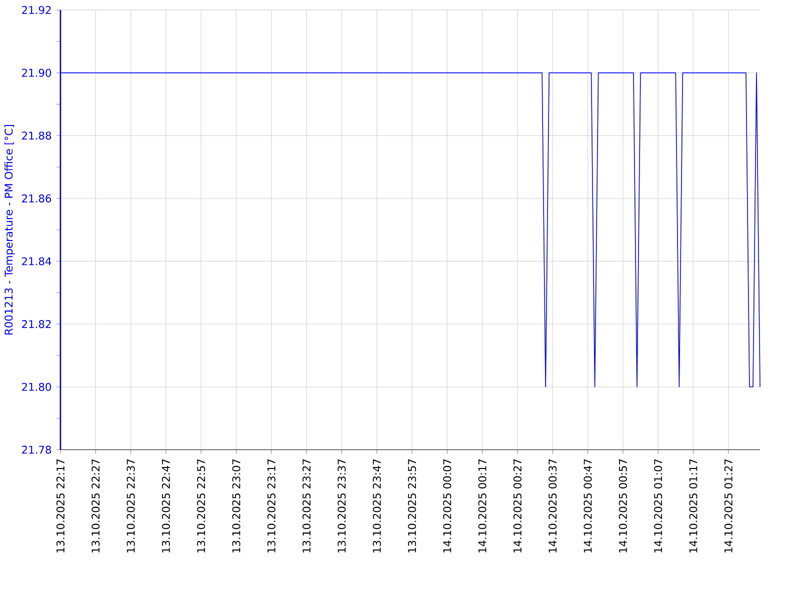 This screenshot has height=600, width=800. Describe the element at coordinates (482, 506) in the screenshot. I see `x-tick-label: 14.10.2025 00:17` at that location.